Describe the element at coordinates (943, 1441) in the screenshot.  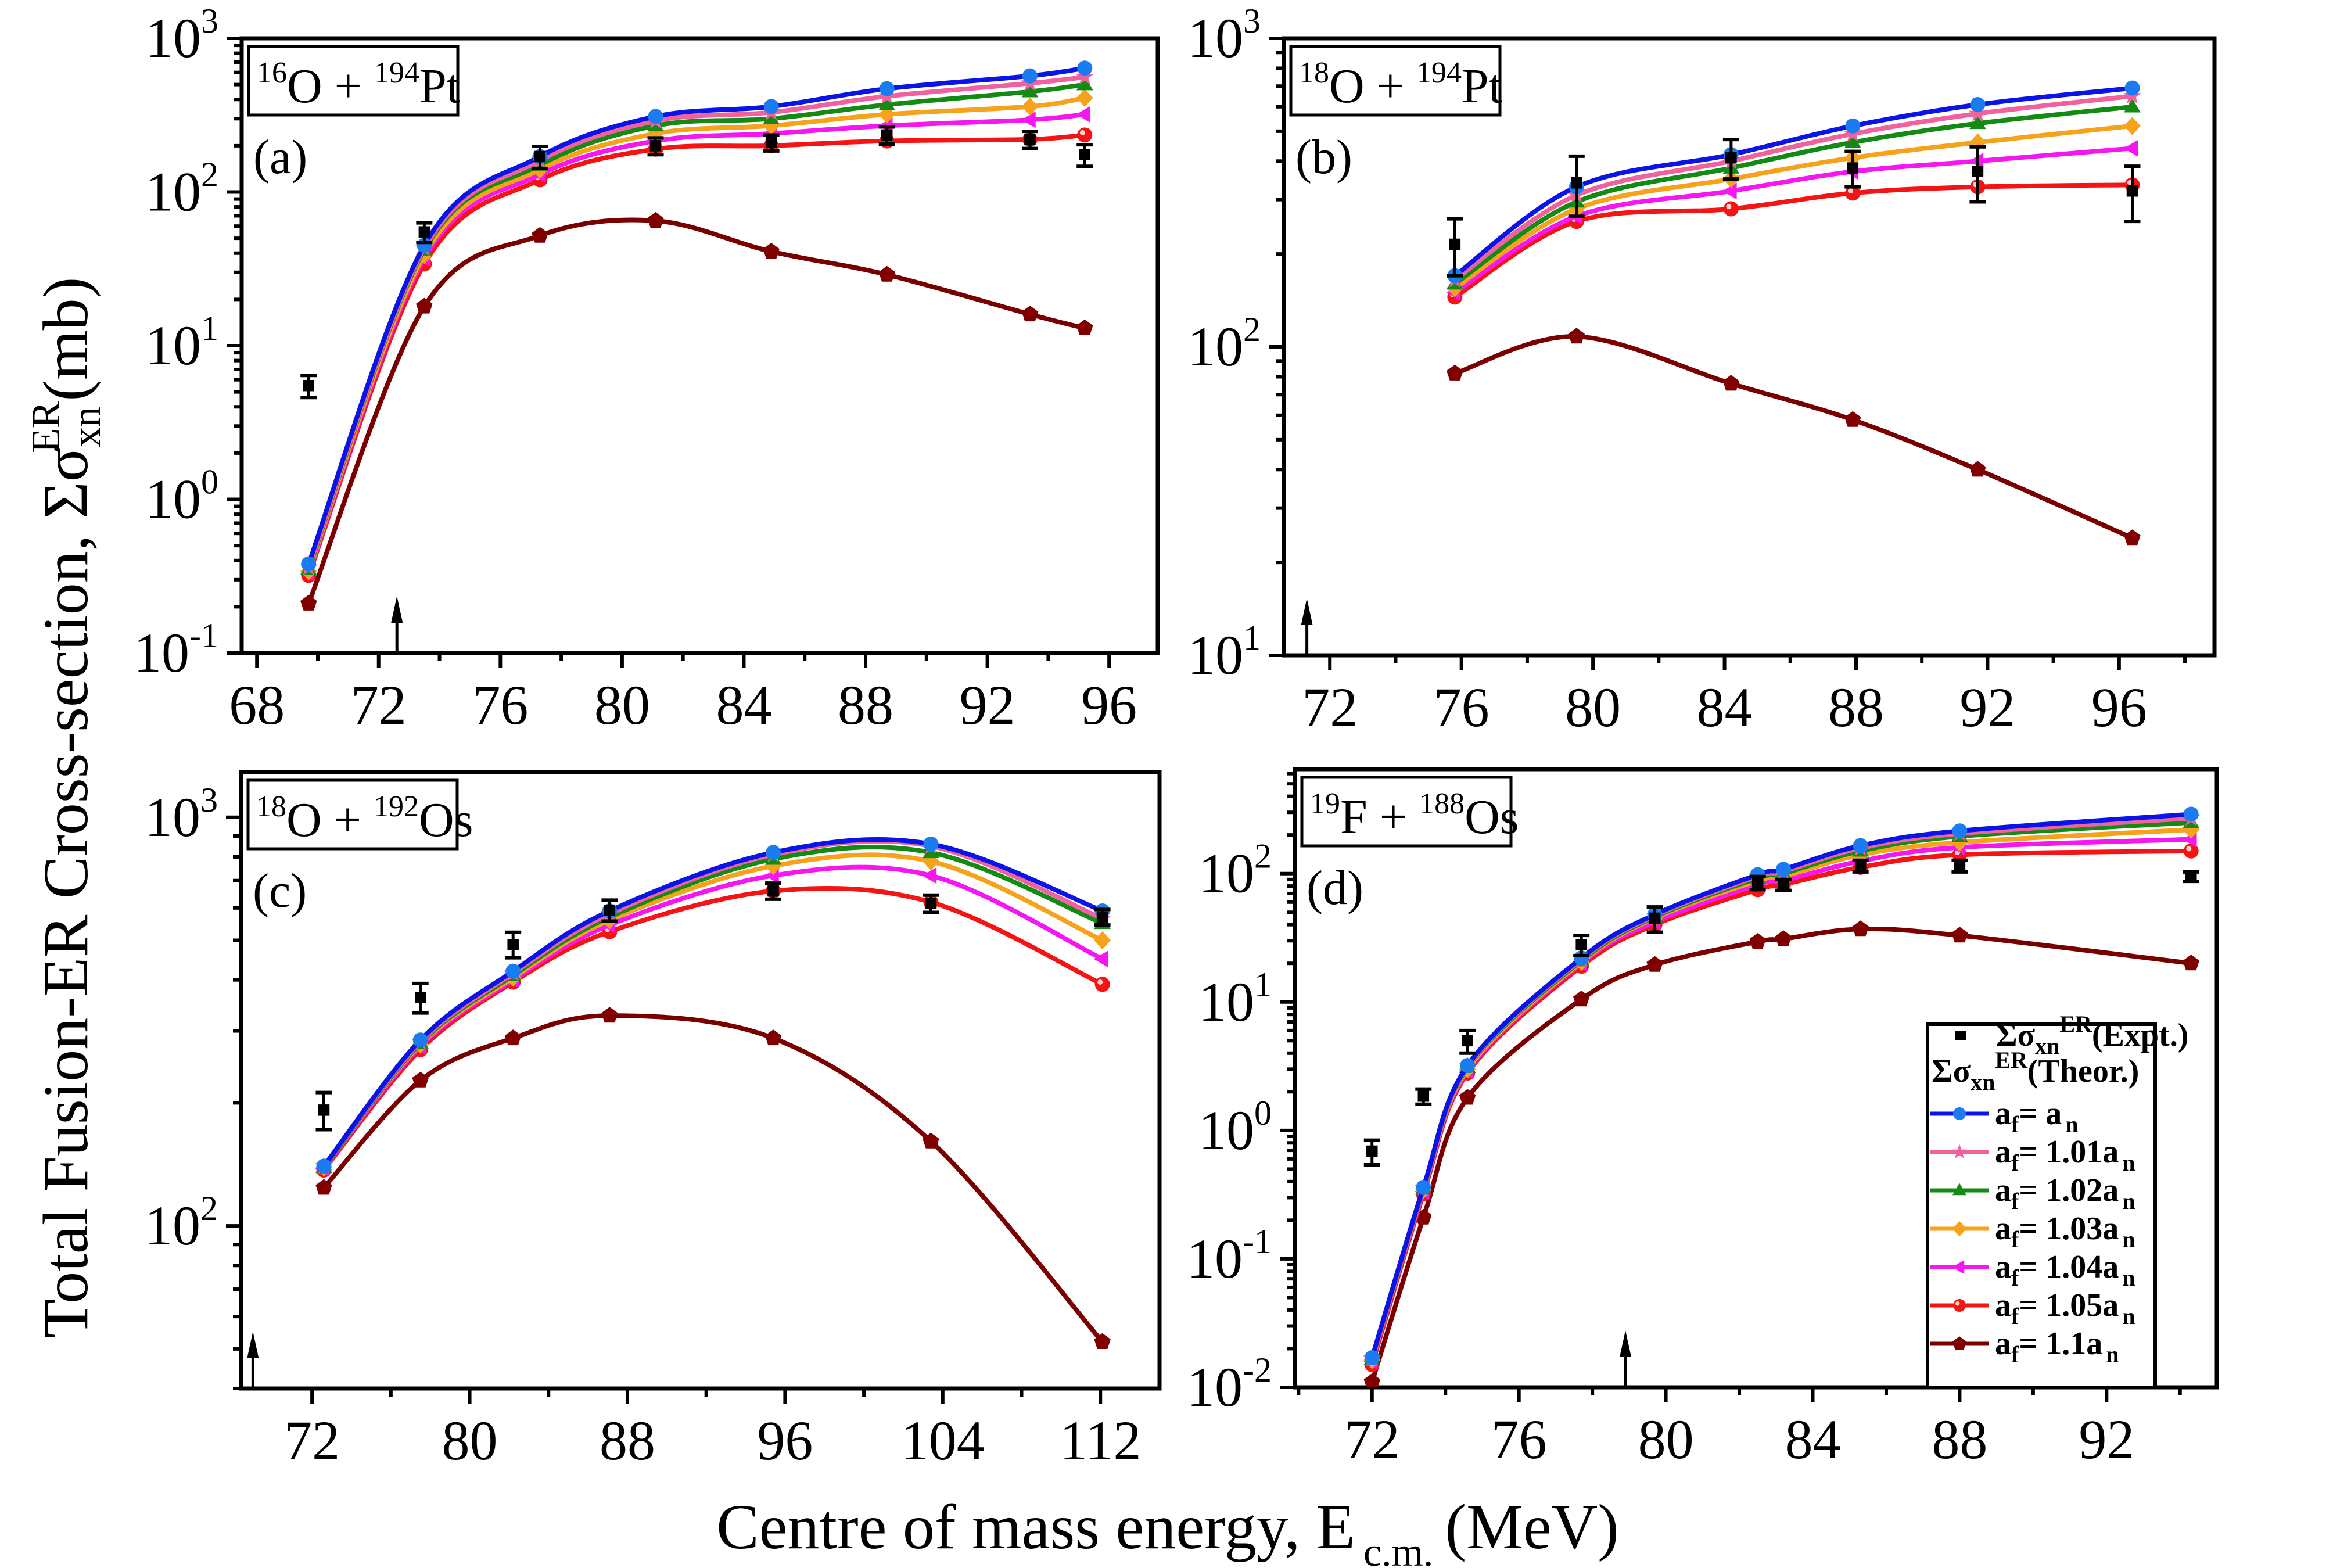
I see `x-tick-label: 104` at that location.